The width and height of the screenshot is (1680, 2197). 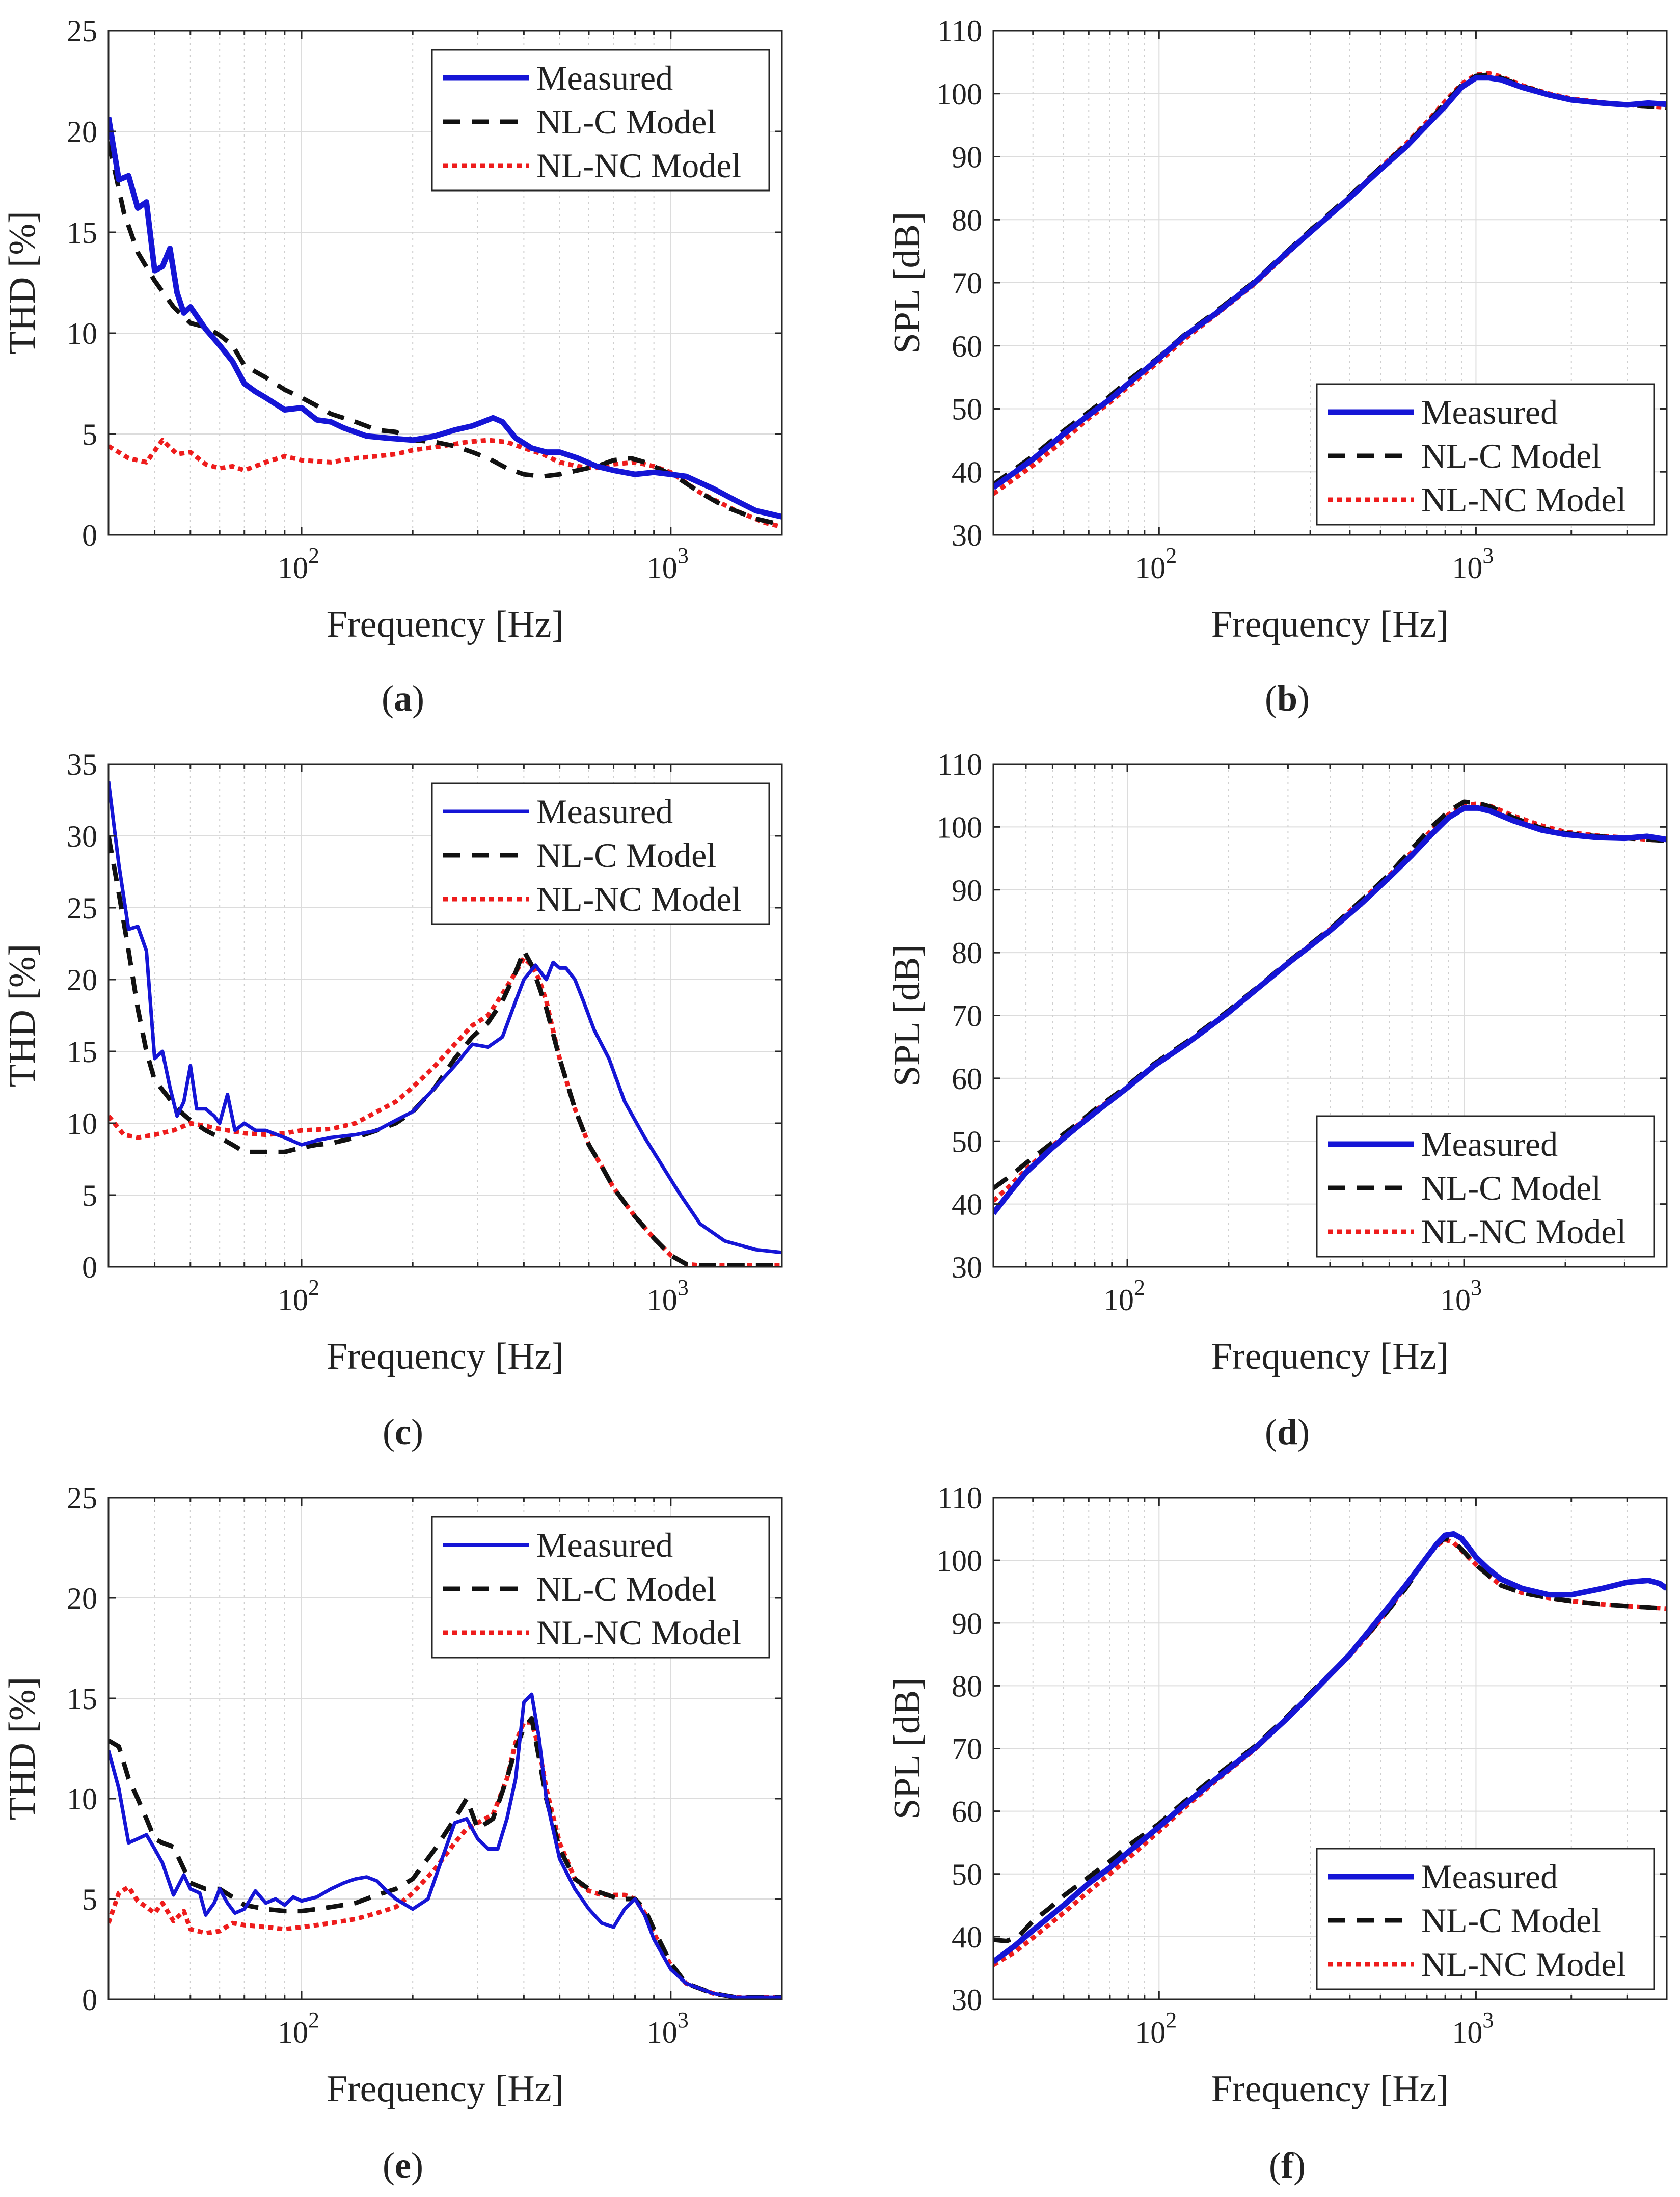 I want to click on y-axis-label: SPL [dB], so click(x=907, y=283).